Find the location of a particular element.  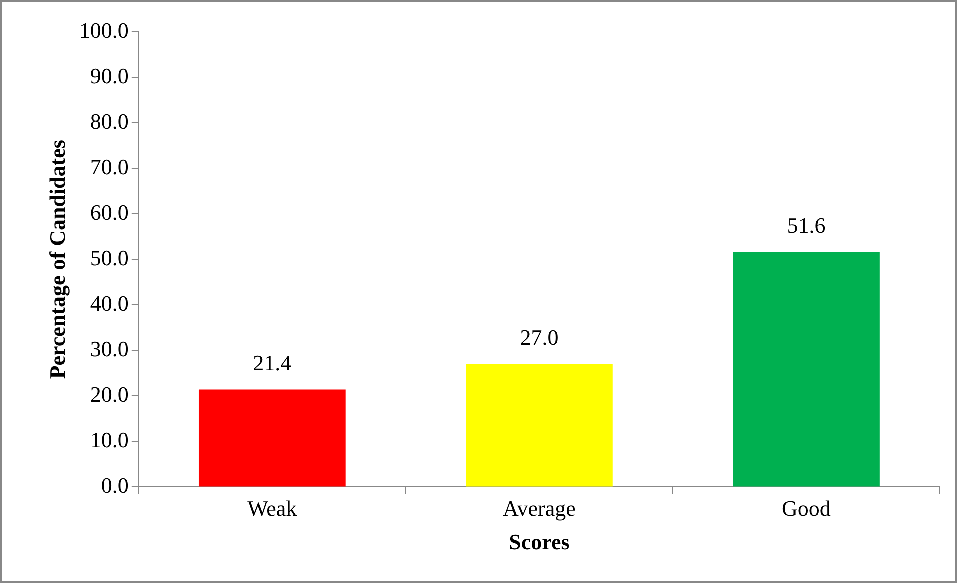

y-tick-label: 10.0 is located at coordinates (109, 439).